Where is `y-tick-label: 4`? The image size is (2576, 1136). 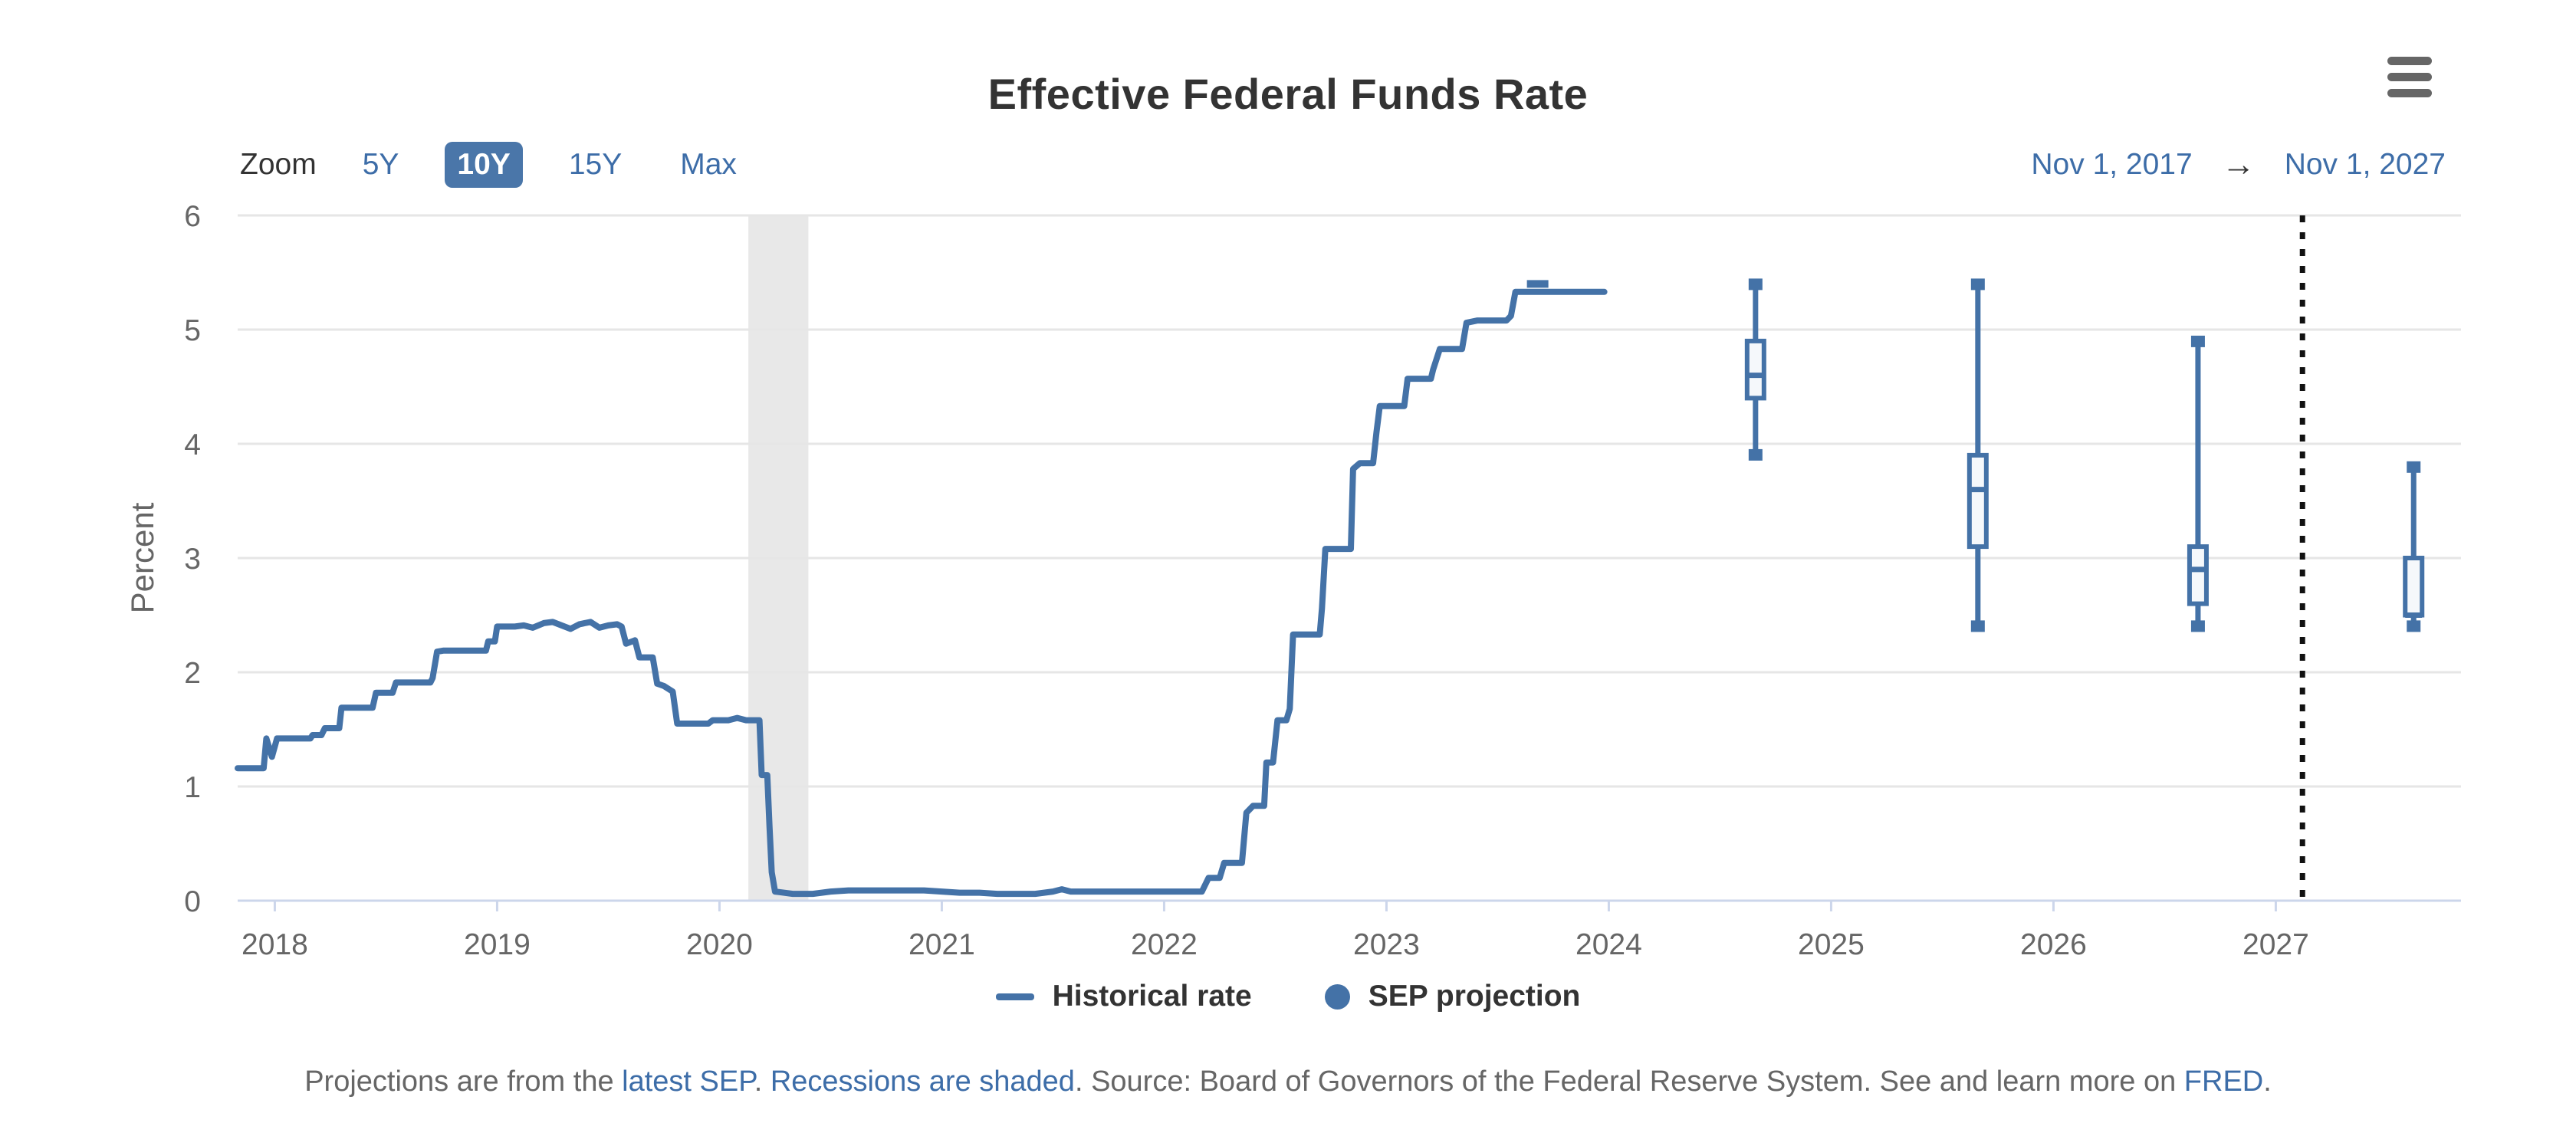
y-tick-label: 4 is located at coordinates (192, 445).